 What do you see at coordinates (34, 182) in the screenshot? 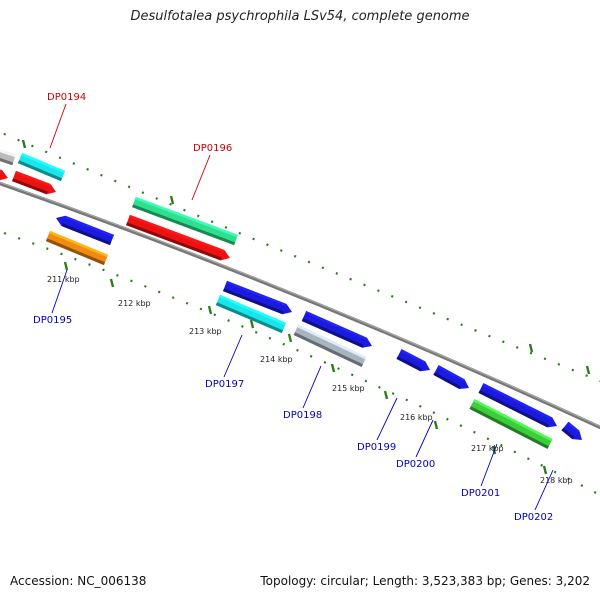
I see `feature-red-a` at bounding box center [34, 182].